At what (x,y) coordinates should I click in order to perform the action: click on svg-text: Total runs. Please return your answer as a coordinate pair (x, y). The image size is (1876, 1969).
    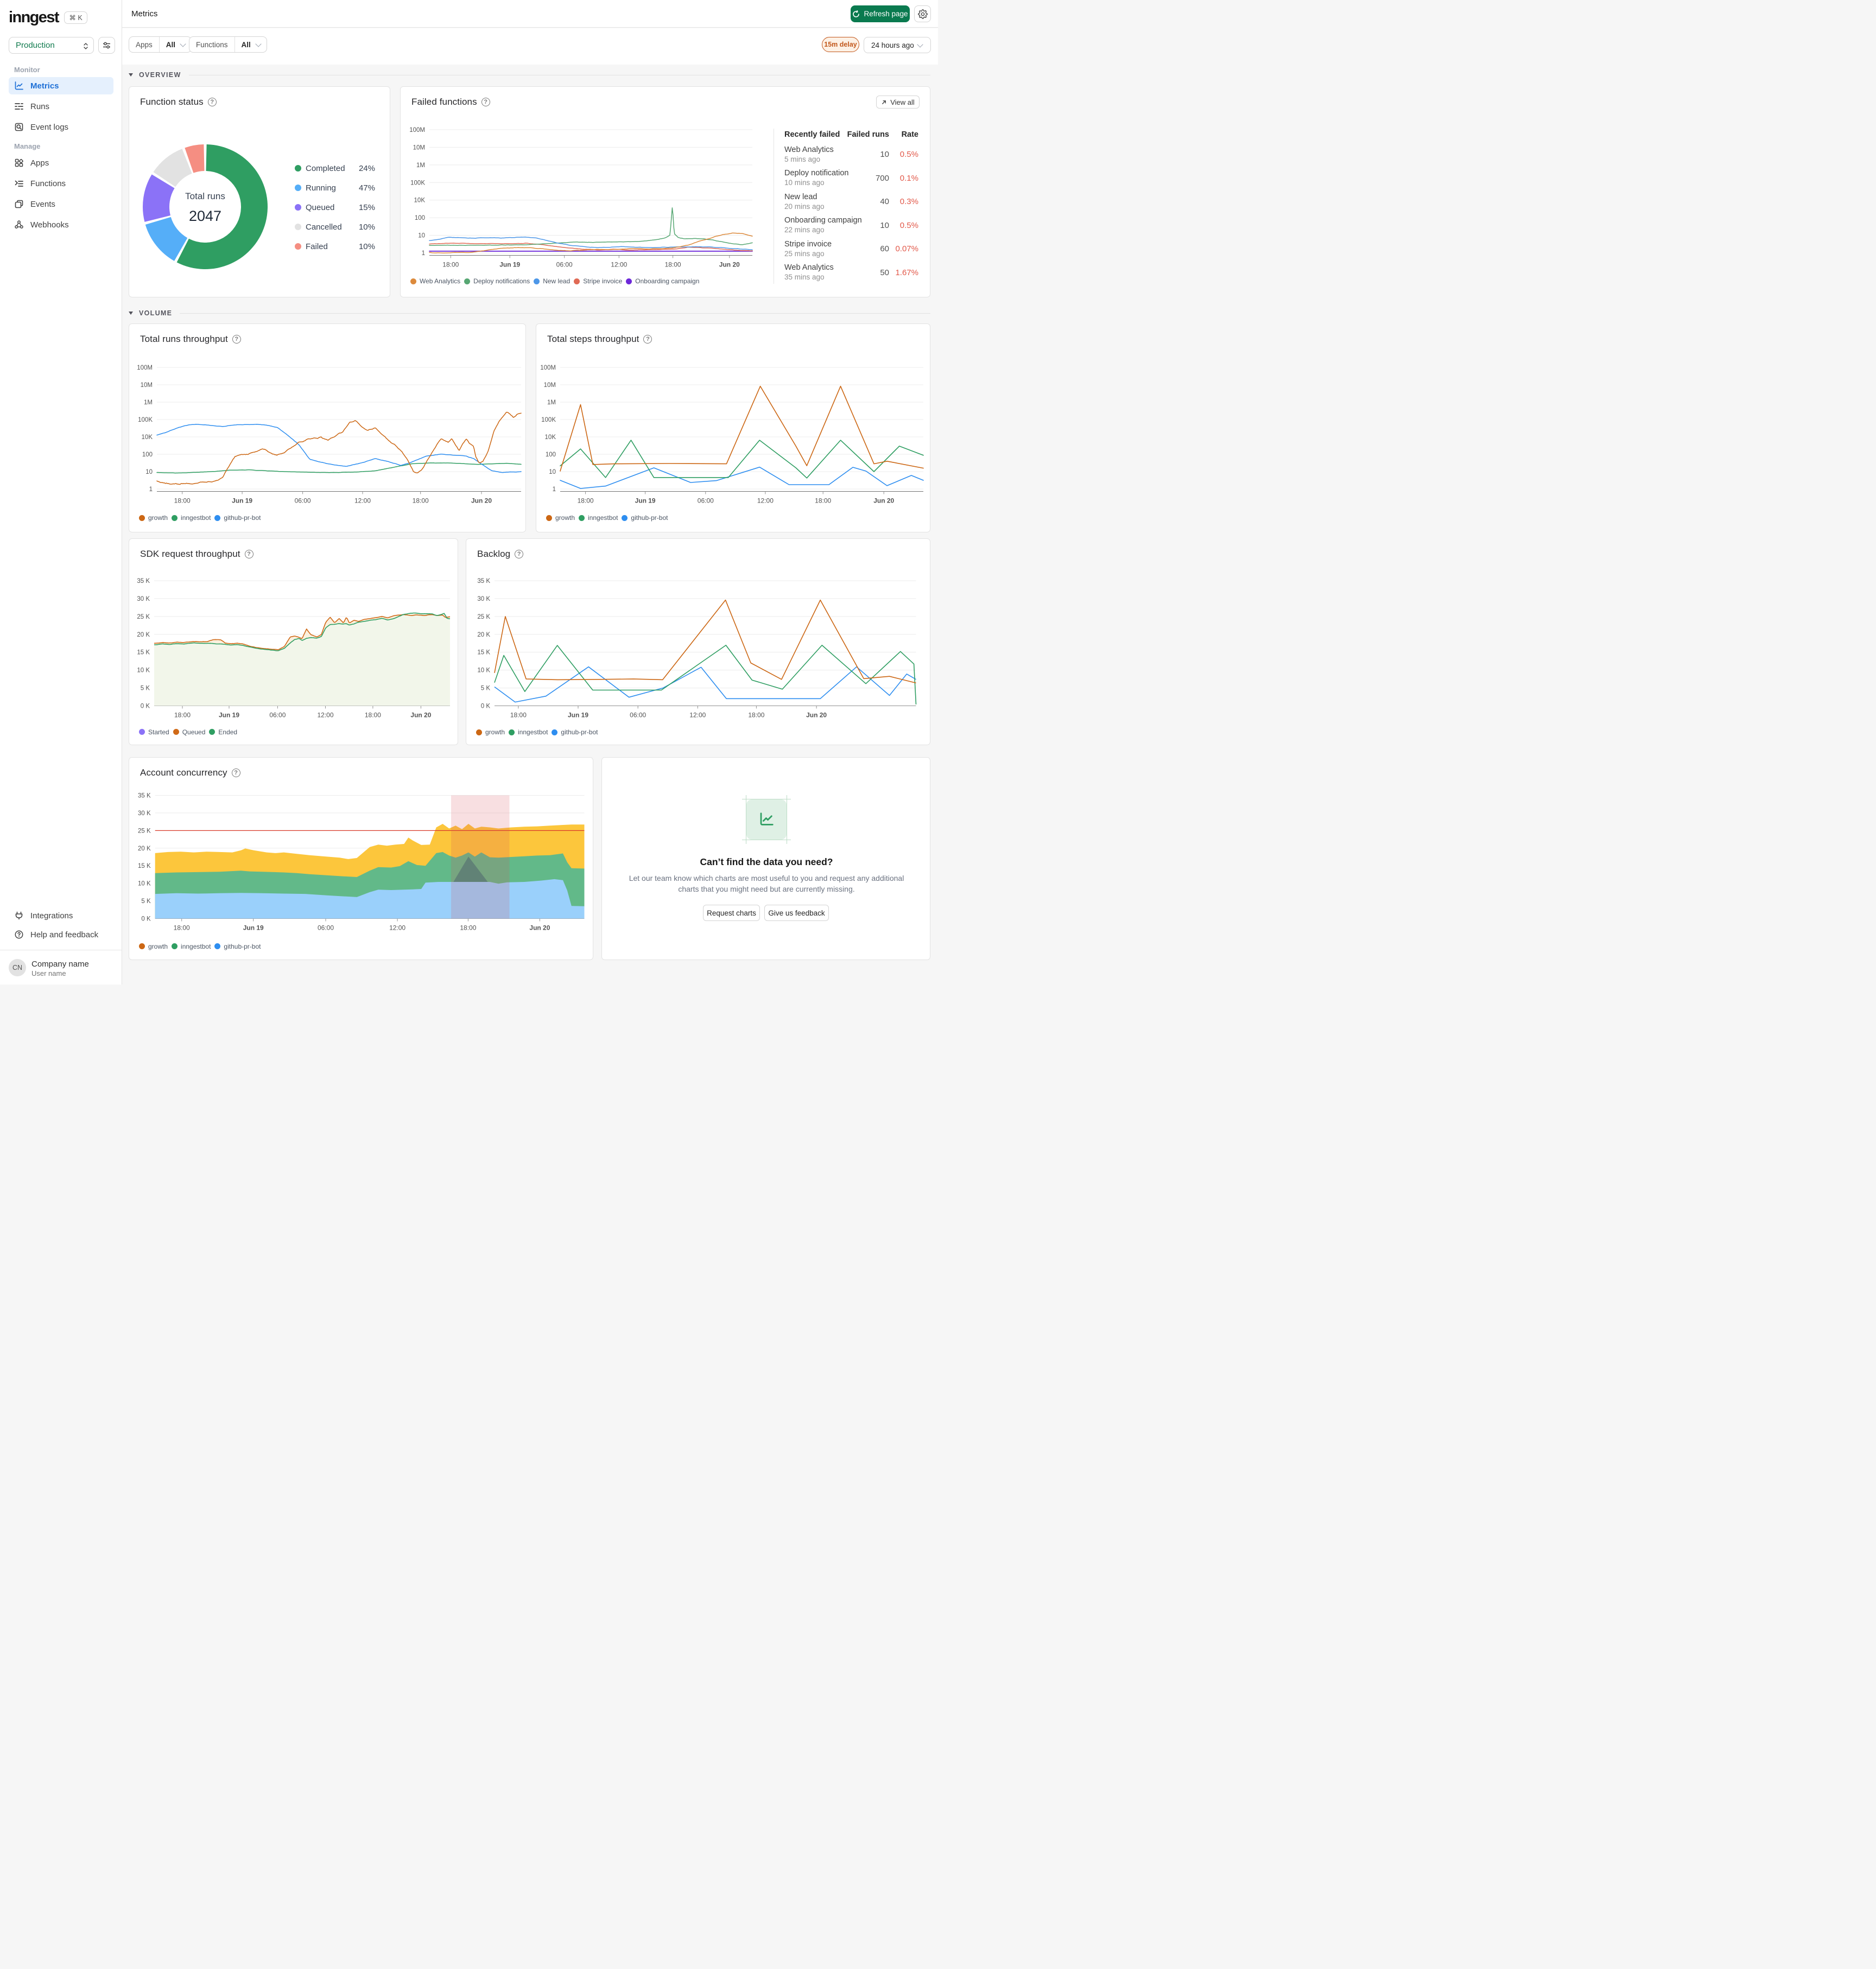
    Looking at the image, I should click on (205, 196).